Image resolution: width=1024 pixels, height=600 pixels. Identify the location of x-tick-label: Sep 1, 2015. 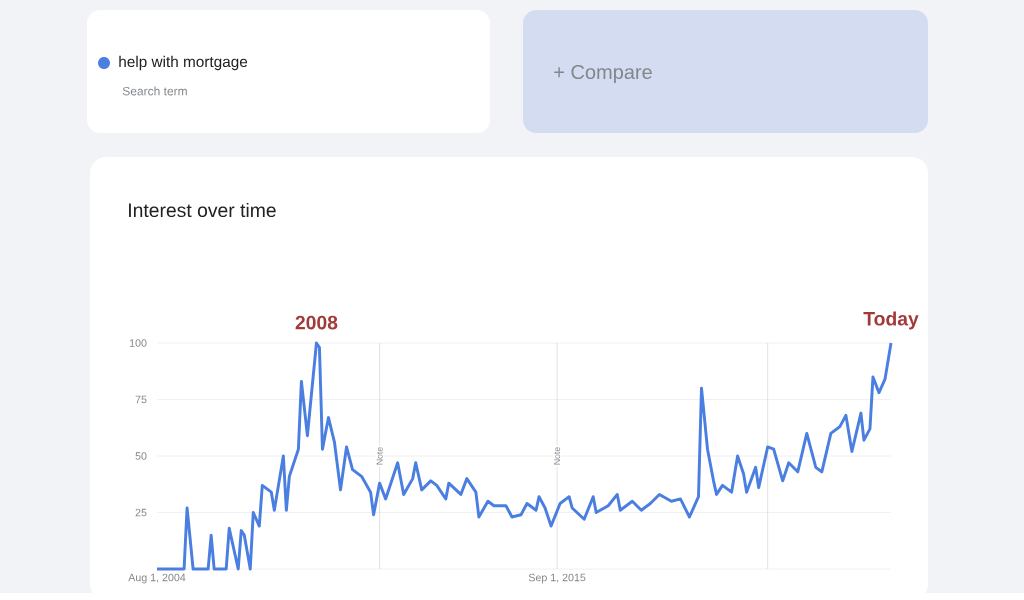
(557, 578).